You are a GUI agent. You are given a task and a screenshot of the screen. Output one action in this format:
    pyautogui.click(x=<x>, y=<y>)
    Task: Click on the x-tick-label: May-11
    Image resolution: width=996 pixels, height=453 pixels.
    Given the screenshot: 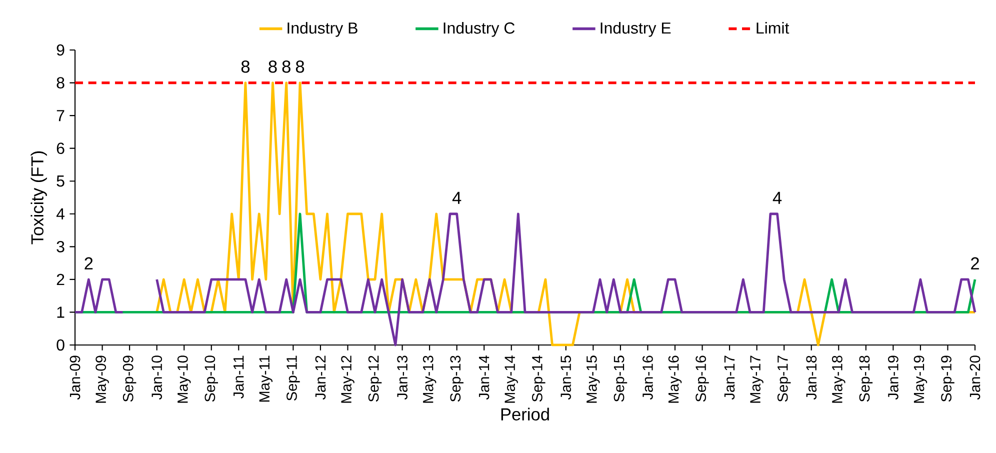 What is the action you would take?
    pyautogui.click(x=265, y=379)
    